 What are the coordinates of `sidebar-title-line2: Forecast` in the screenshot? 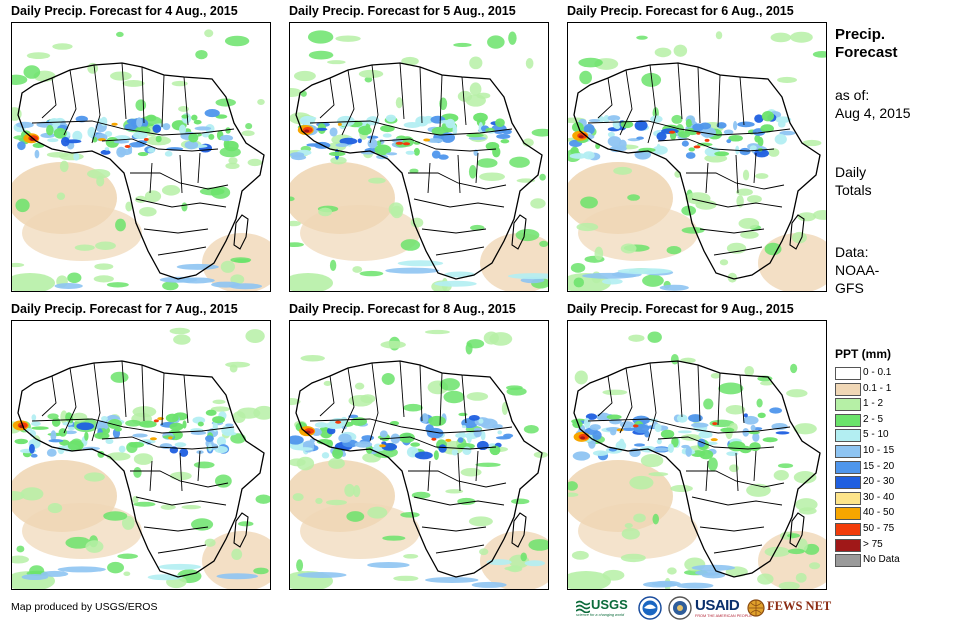 It's located at (866, 52).